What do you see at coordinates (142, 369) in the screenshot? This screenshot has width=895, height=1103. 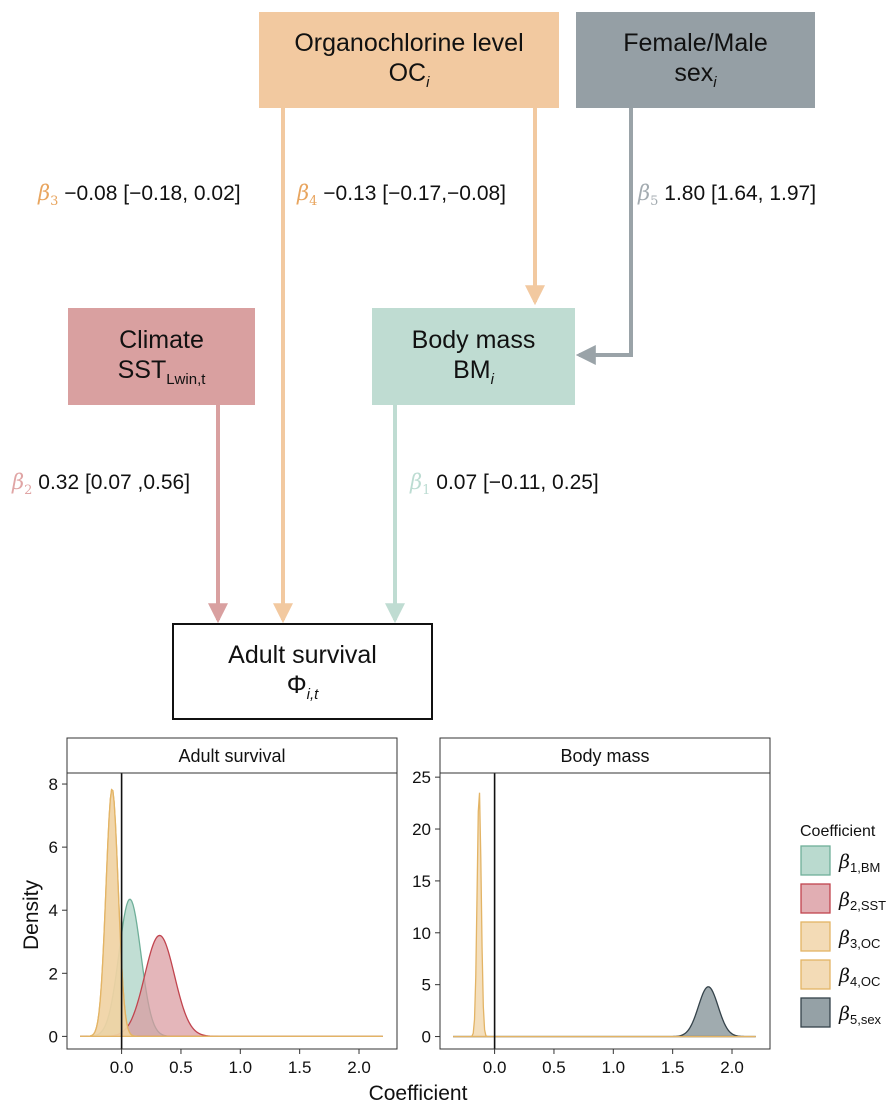 I see `climate-var: SST` at bounding box center [142, 369].